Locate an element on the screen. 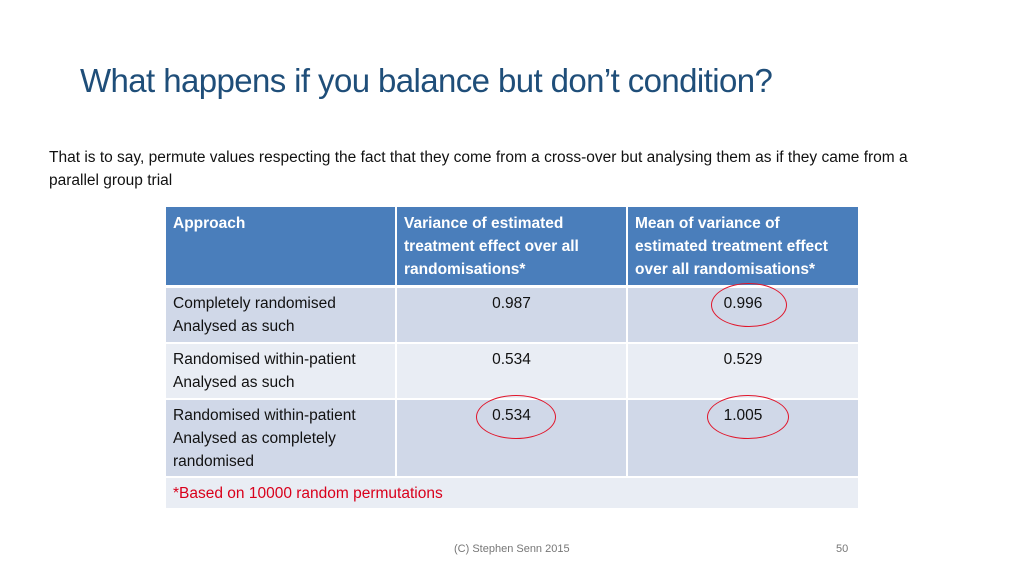  table-footnote-row: *Based on 10000 random permutations is located at coordinates (512, 493).